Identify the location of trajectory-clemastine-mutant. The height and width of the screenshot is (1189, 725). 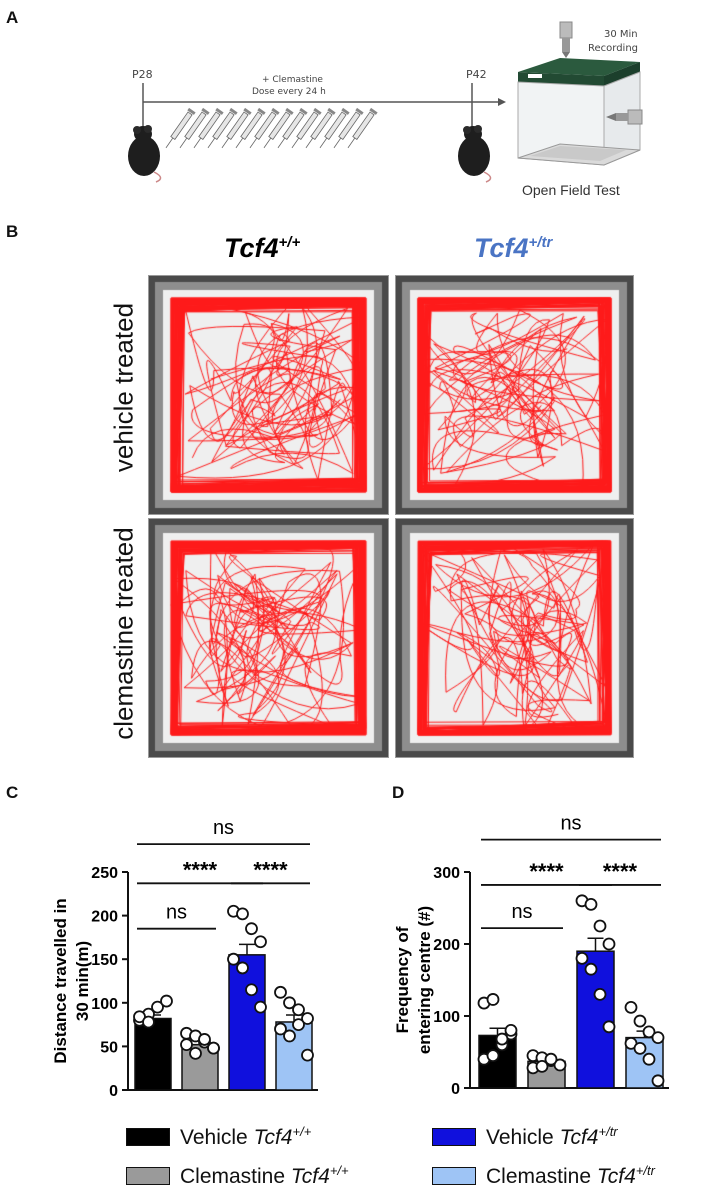
(514, 638).